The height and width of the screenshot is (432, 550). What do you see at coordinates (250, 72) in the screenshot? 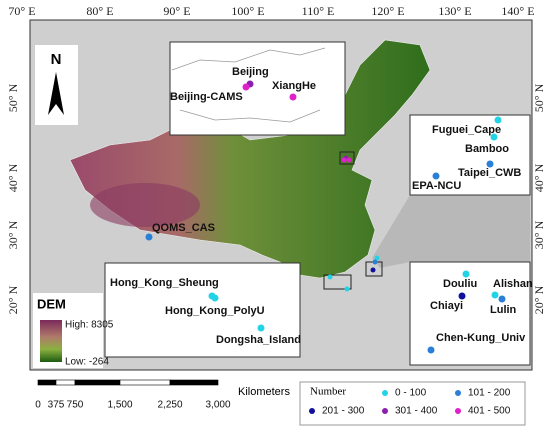
I see `station-label: Beijing` at bounding box center [250, 72].